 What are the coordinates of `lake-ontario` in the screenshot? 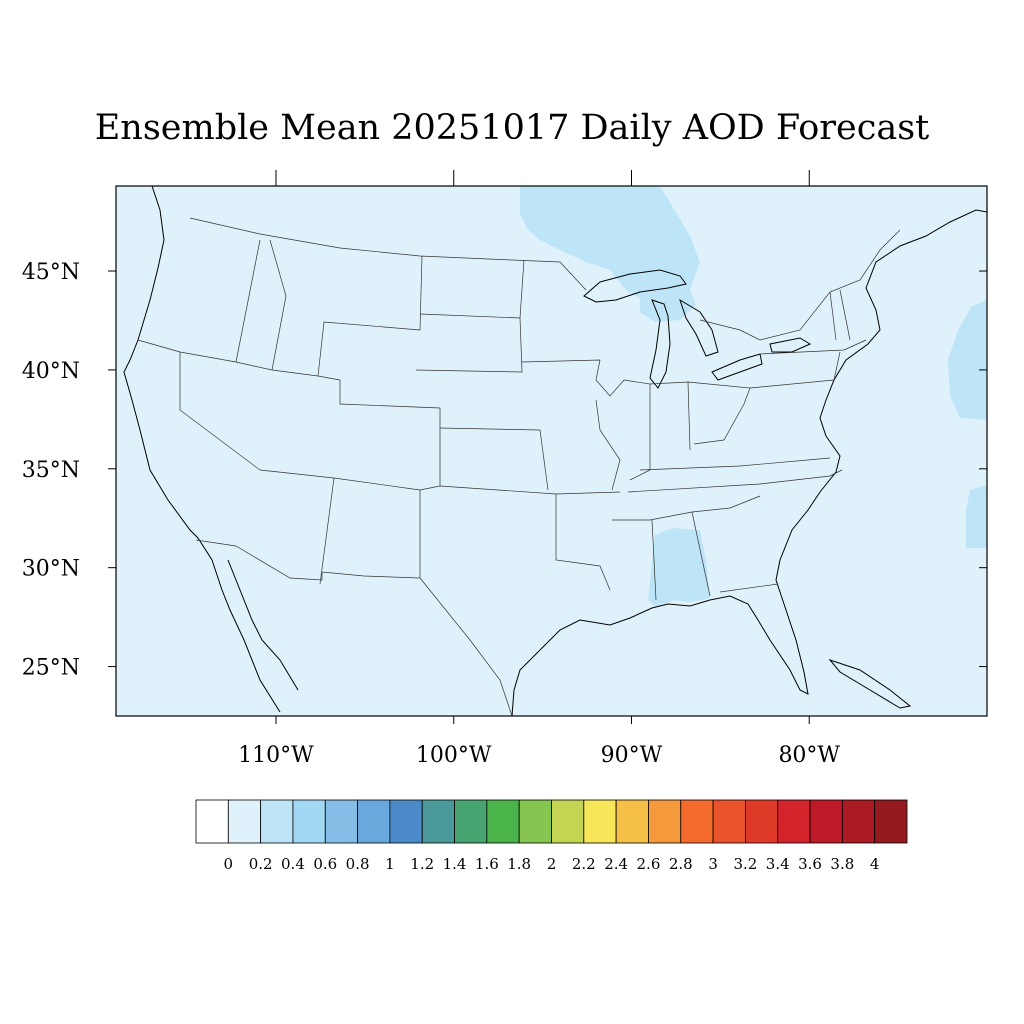 It's located at (790, 345).